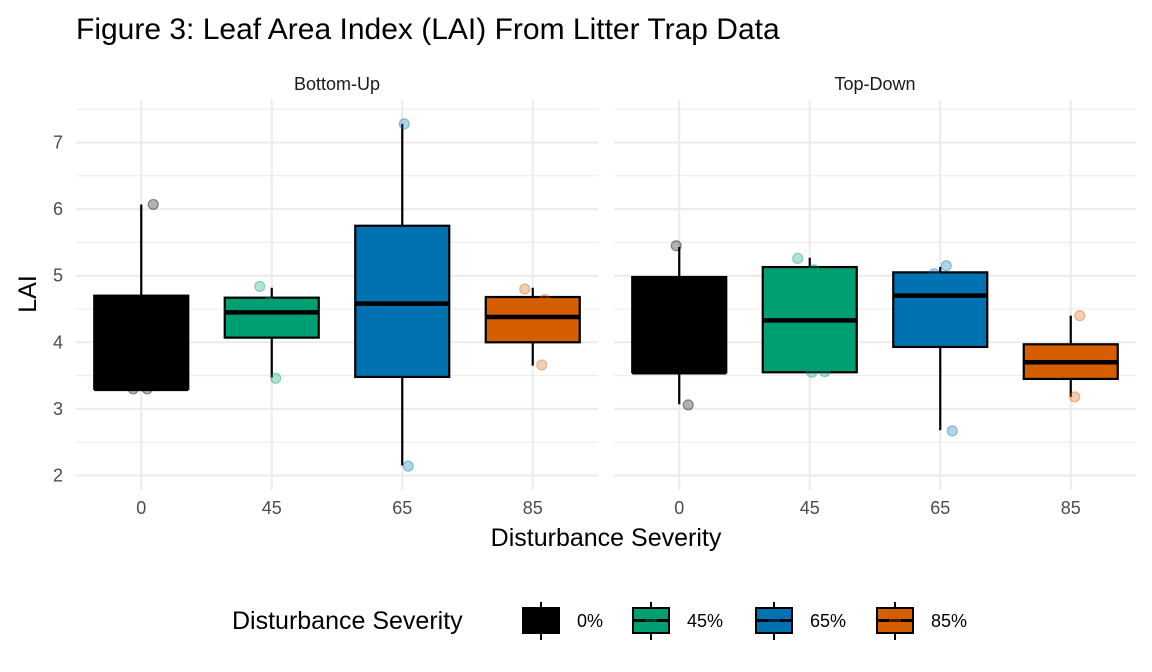 This screenshot has width=1152, height=672. I want to click on panel-top-down-points, so click(878, 338).